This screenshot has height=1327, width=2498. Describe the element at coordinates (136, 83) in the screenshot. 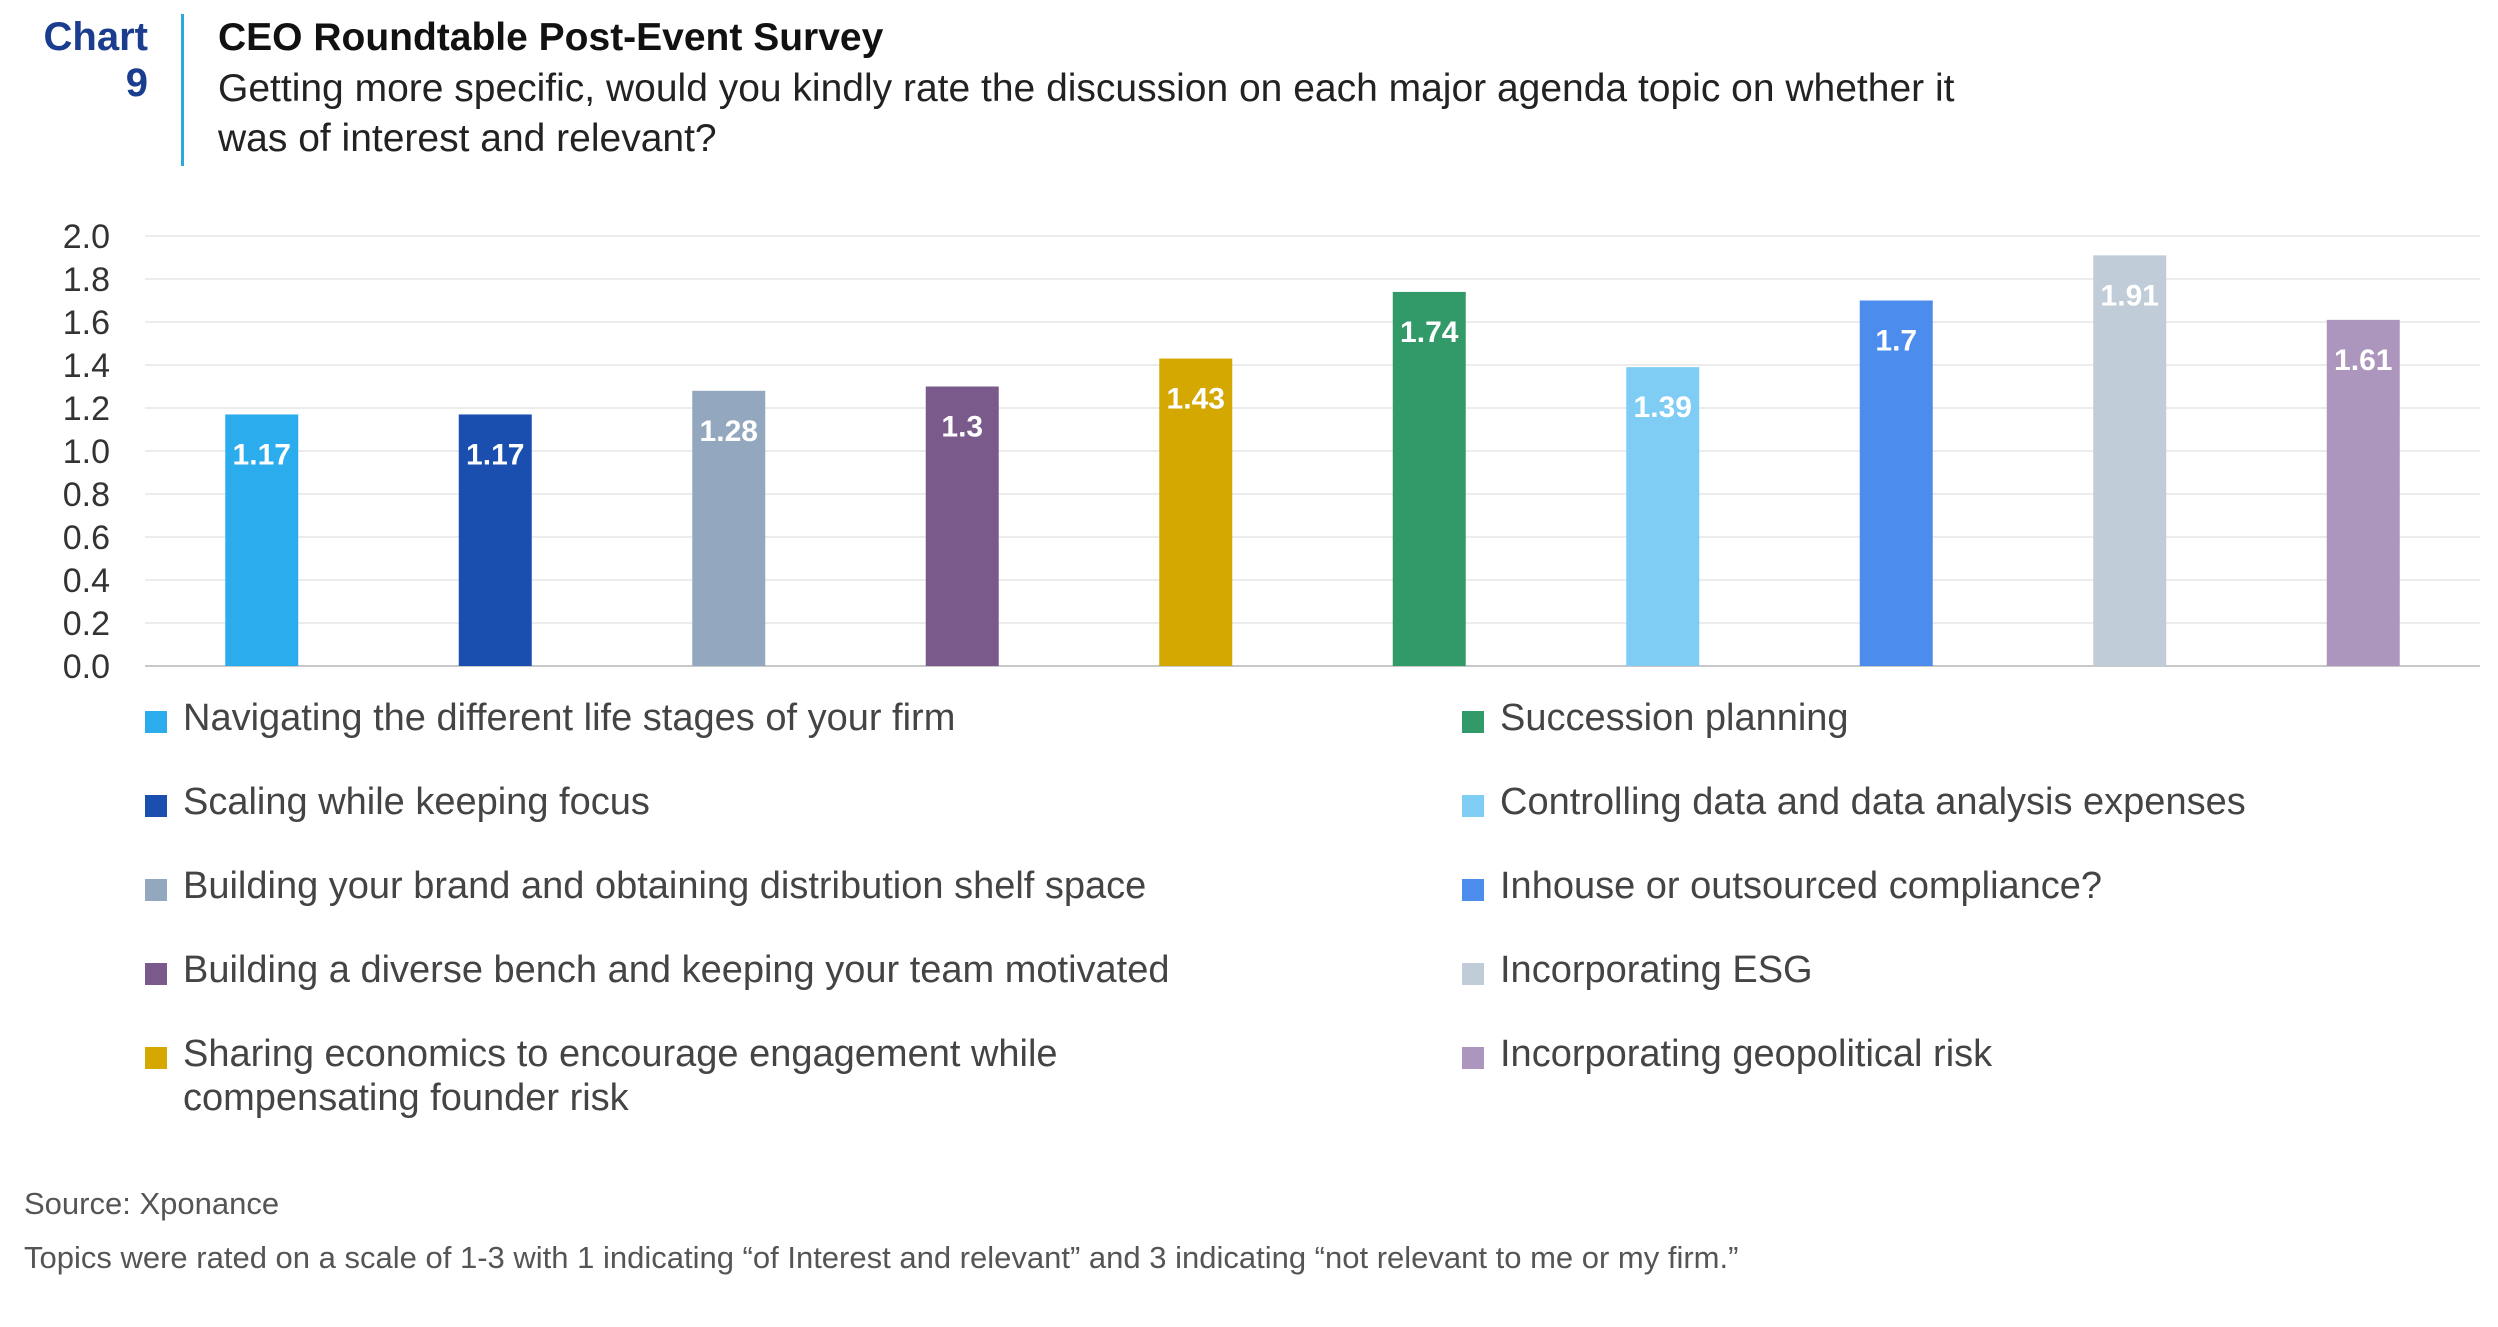

I see `chart-number: 9` at that location.